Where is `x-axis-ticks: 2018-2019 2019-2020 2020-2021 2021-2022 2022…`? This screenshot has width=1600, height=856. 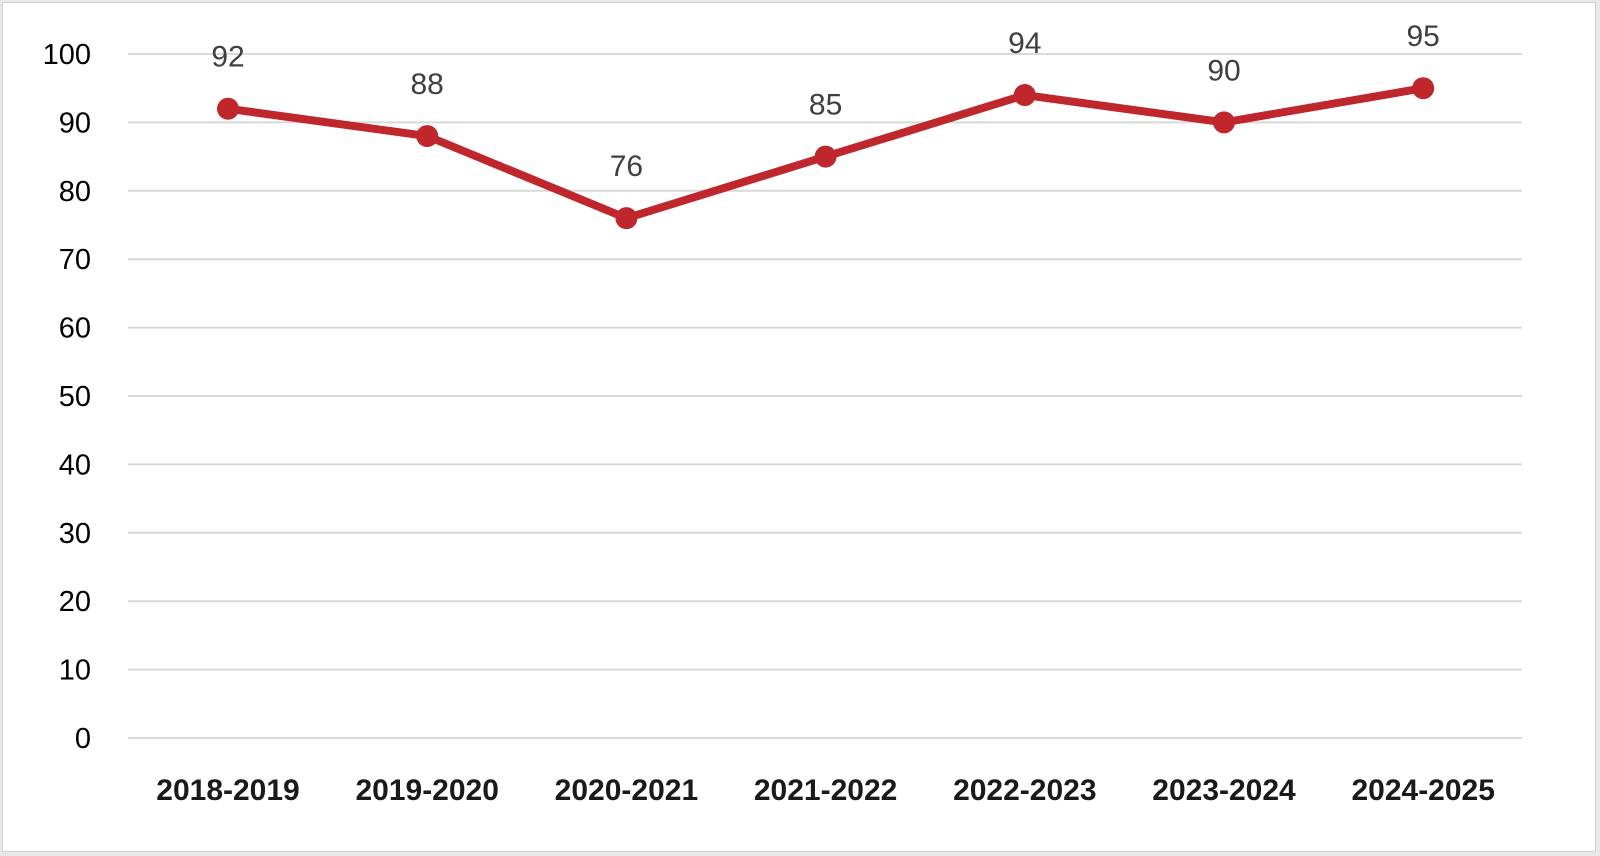
x-axis-ticks: 2018-2019 2019-2020 2020-2021 2021-2022 2022… is located at coordinates (825, 790).